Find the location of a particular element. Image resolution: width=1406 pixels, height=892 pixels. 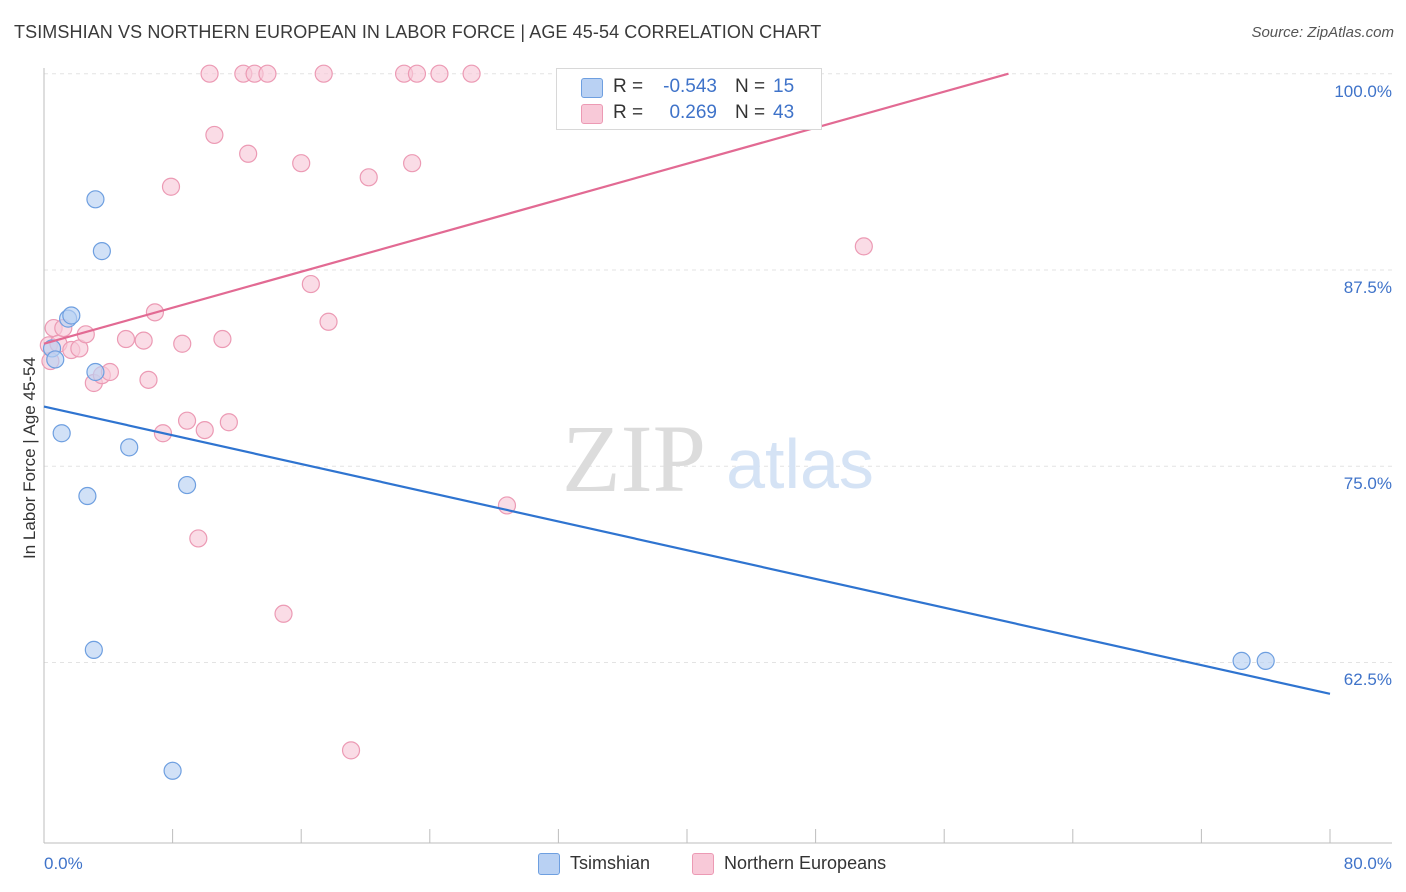

watermark-atlas: atlas is located at coordinates (800, 464).